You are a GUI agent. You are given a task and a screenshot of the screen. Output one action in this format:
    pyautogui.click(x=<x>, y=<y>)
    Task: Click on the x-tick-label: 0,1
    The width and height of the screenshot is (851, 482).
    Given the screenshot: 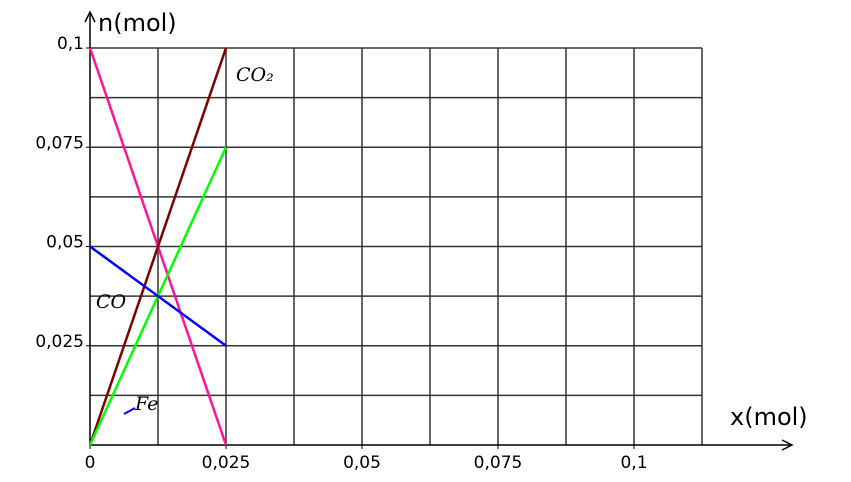 What is the action you would take?
    pyautogui.click(x=633, y=463)
    